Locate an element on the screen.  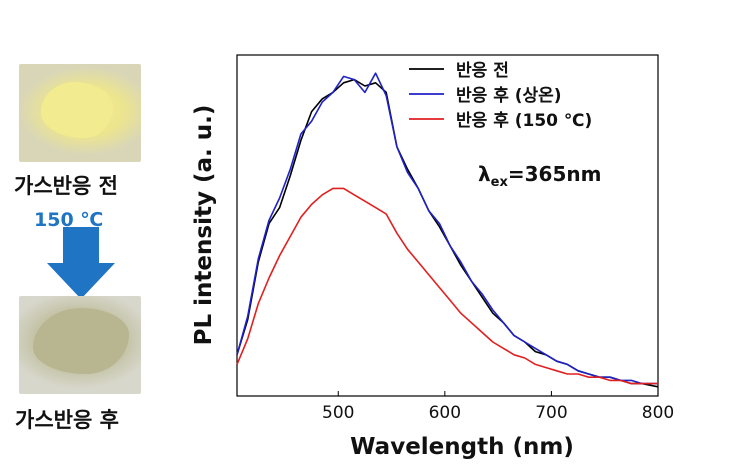
legend-label-before: 반응 전 is located at coordinates (482, 71).